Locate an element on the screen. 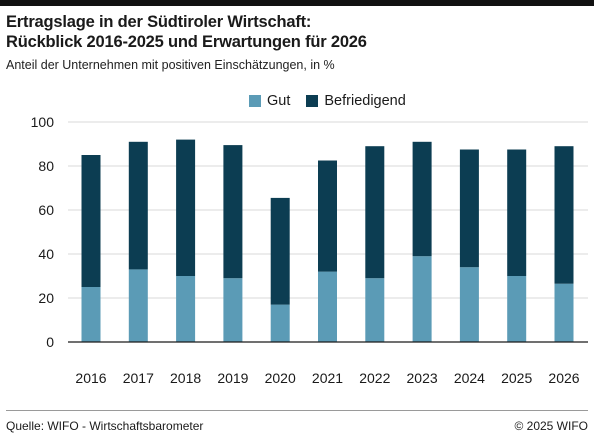  y-tick-label-0: 0 is located at coordinates (50, 342).